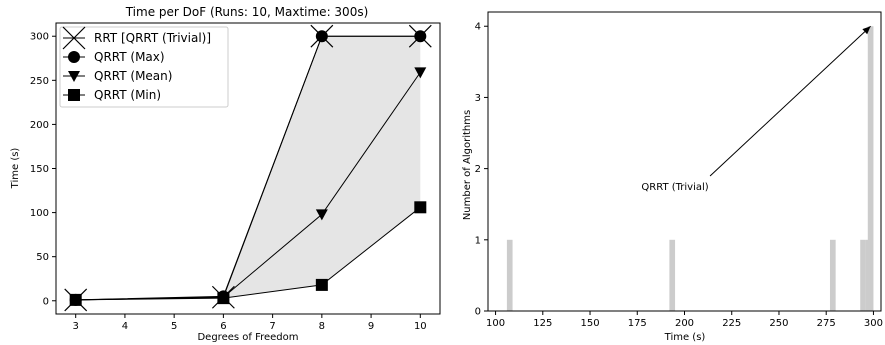  What do you see at coordinates (74, 95) in the screenshot?
I see `legend-marker-square` at bounding box center [74, 95].